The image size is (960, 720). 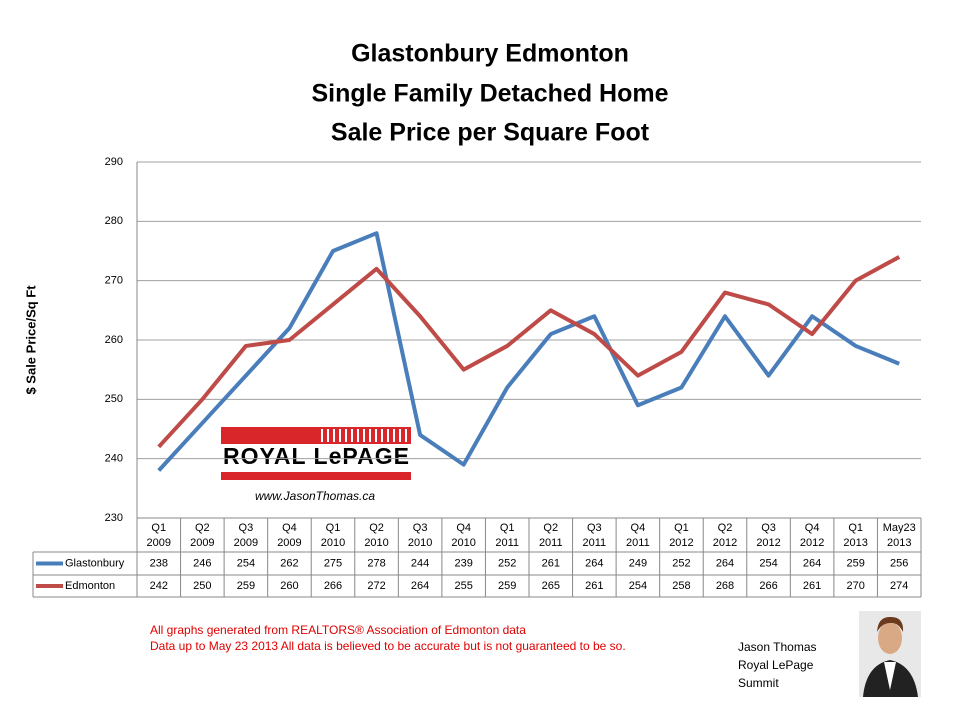 What do you see at coordinates (316, 476) in the screenshot?
I see `logo-bar` at bounding box center [316, 476].